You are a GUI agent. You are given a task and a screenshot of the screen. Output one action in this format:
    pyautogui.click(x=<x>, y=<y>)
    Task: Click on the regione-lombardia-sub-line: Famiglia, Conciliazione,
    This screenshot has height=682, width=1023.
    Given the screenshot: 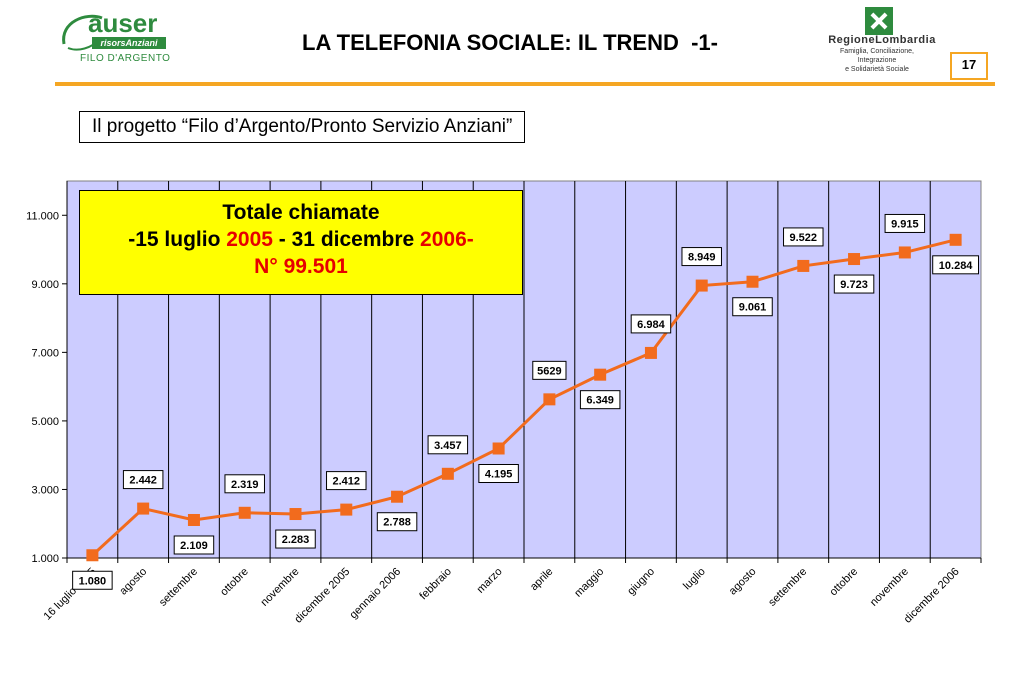 What is the action you would take?
    pyautogui.click(x=877, y=51)
    